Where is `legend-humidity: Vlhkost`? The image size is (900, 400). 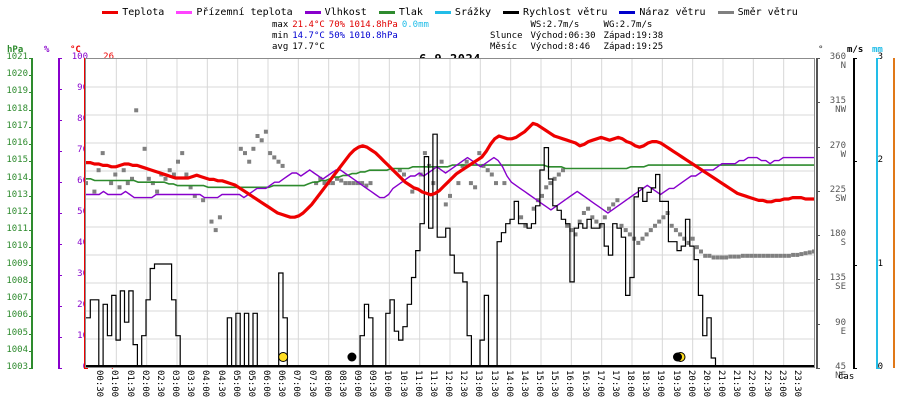
legend-humidity: Vlhkost is located at coordinates (335, 12).